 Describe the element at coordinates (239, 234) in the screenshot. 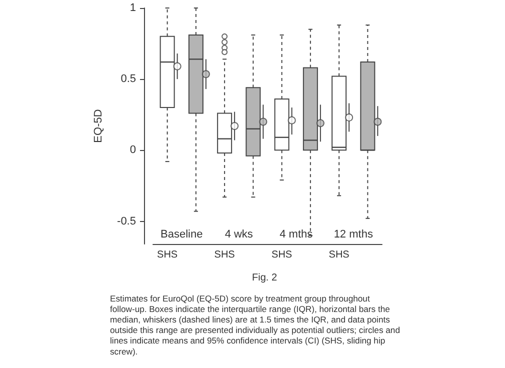

I see `annotation: 4 wks` at that location.